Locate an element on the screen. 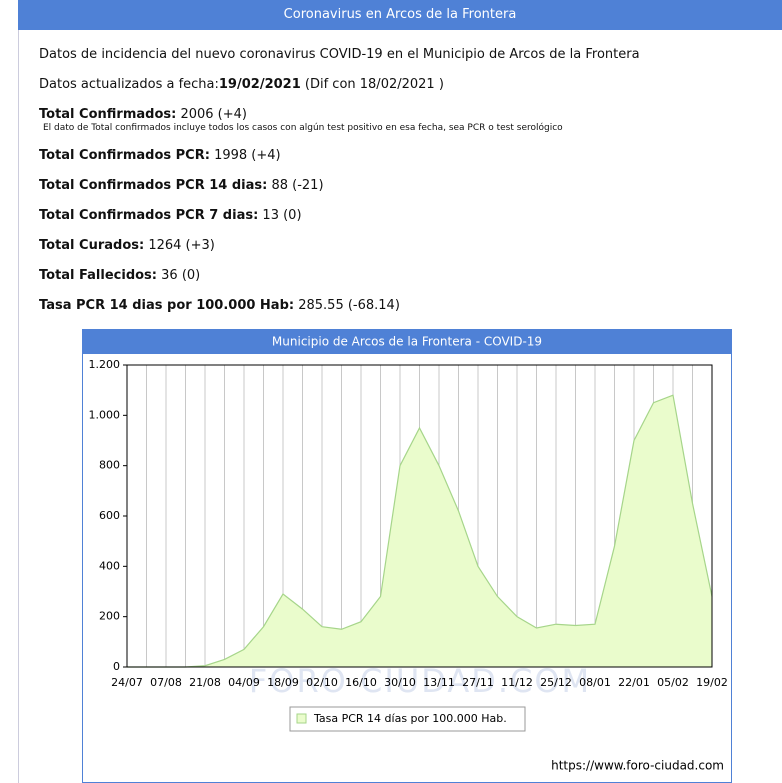  x-tick-label: 24/07 is located at coordinates (127, 682).